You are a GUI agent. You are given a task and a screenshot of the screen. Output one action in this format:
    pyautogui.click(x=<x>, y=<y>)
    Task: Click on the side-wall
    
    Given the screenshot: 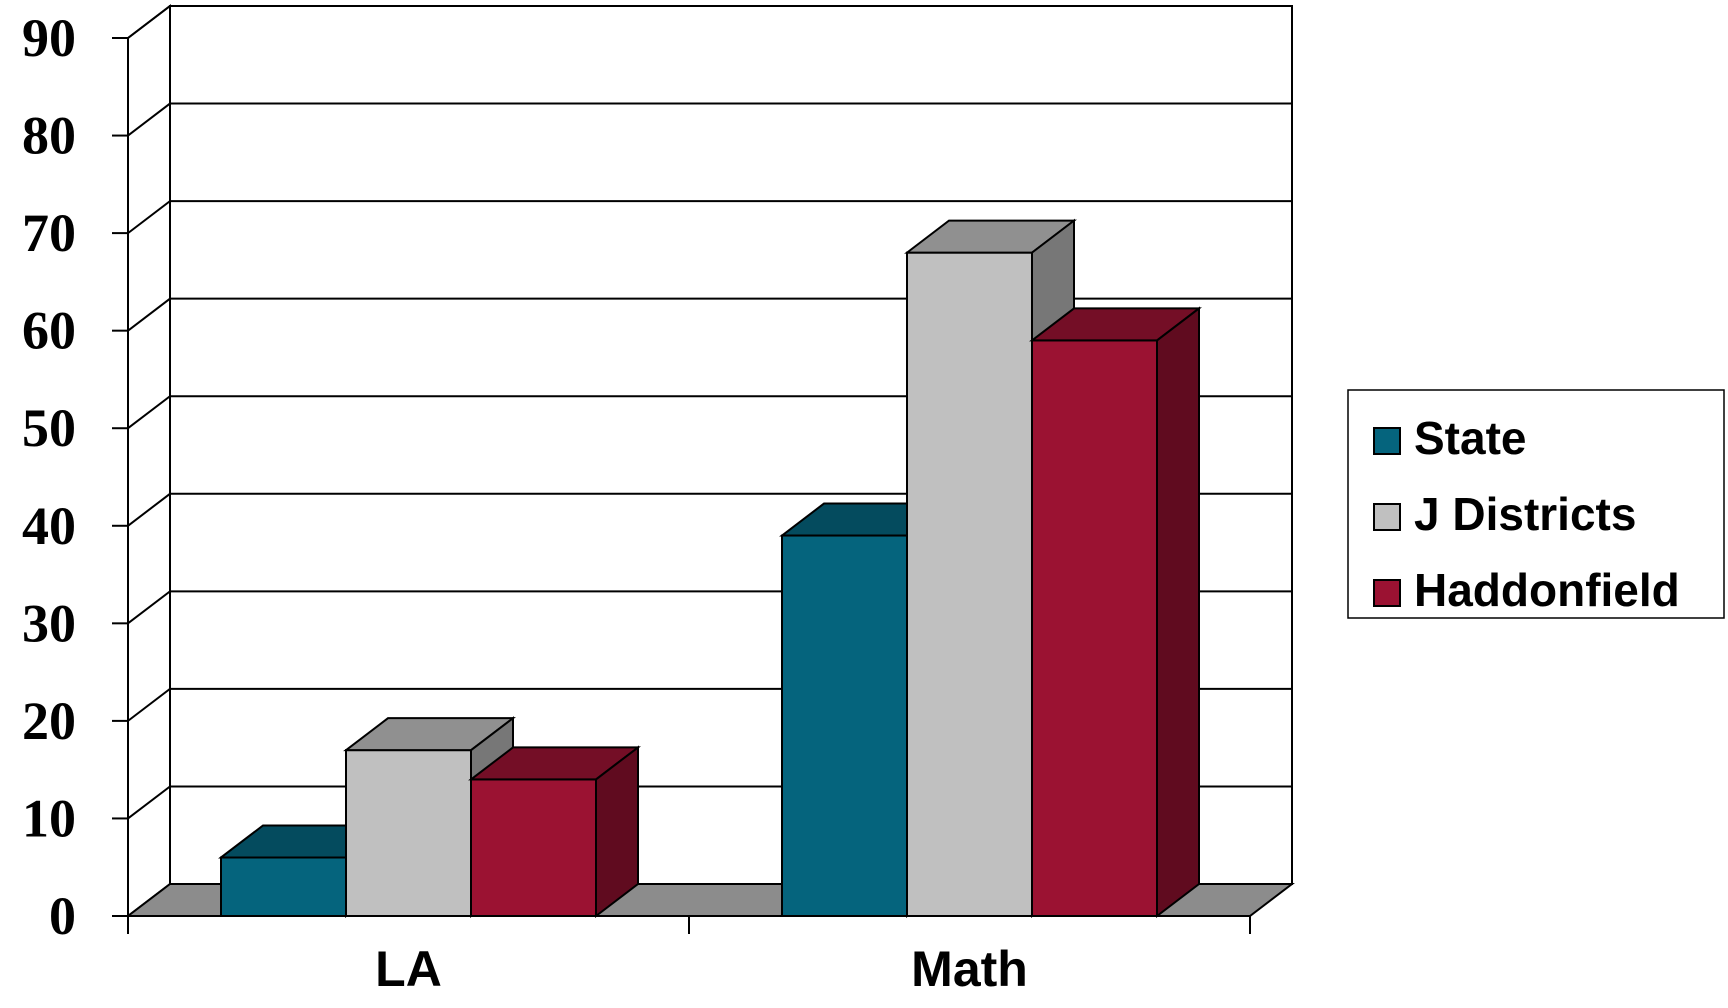 What is the action you would take?
    pyautogui.click(x=149, y=461)
    